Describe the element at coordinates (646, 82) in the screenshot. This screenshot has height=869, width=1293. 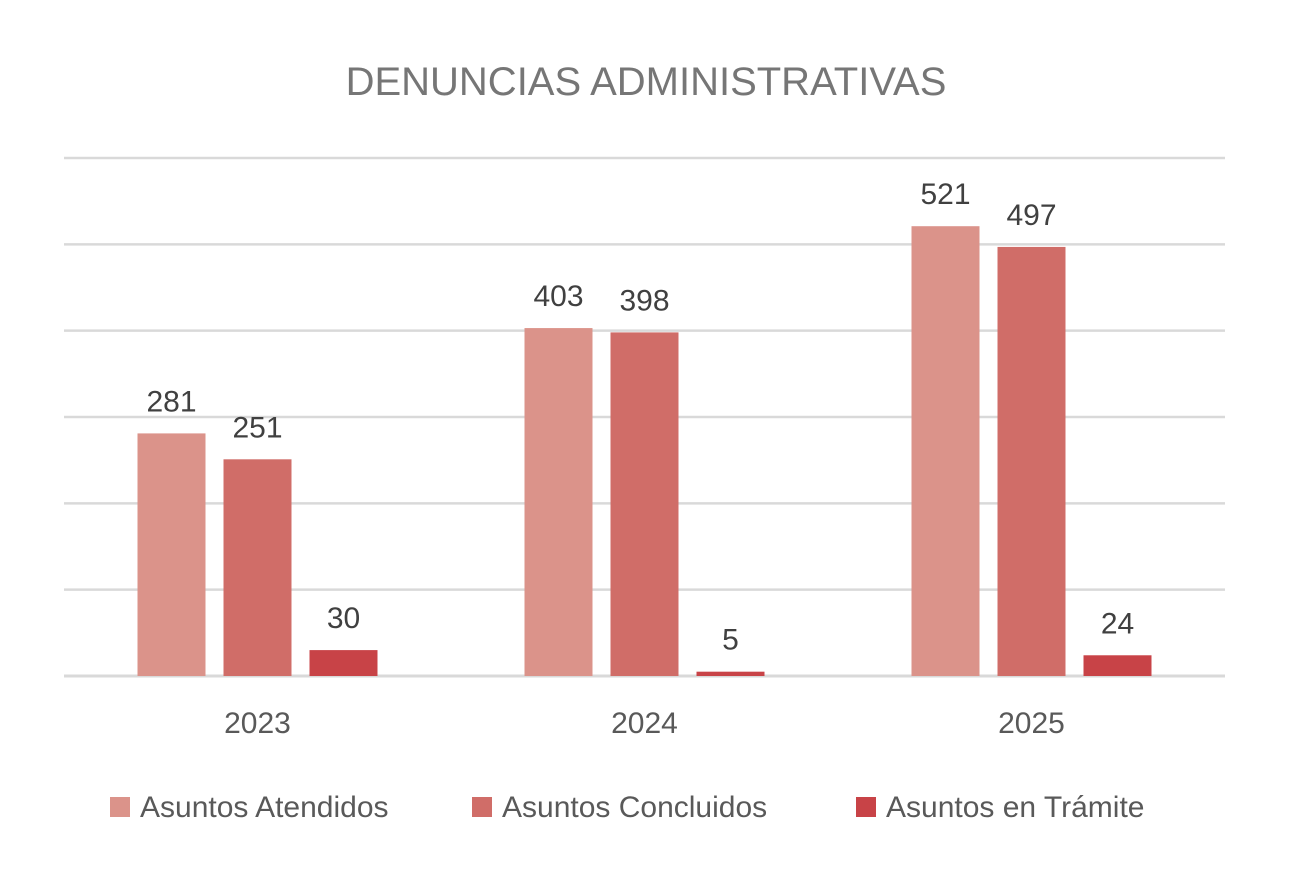
I see `chart-title: DENUNCIAS ADMINISTRATIVAS` at that location.